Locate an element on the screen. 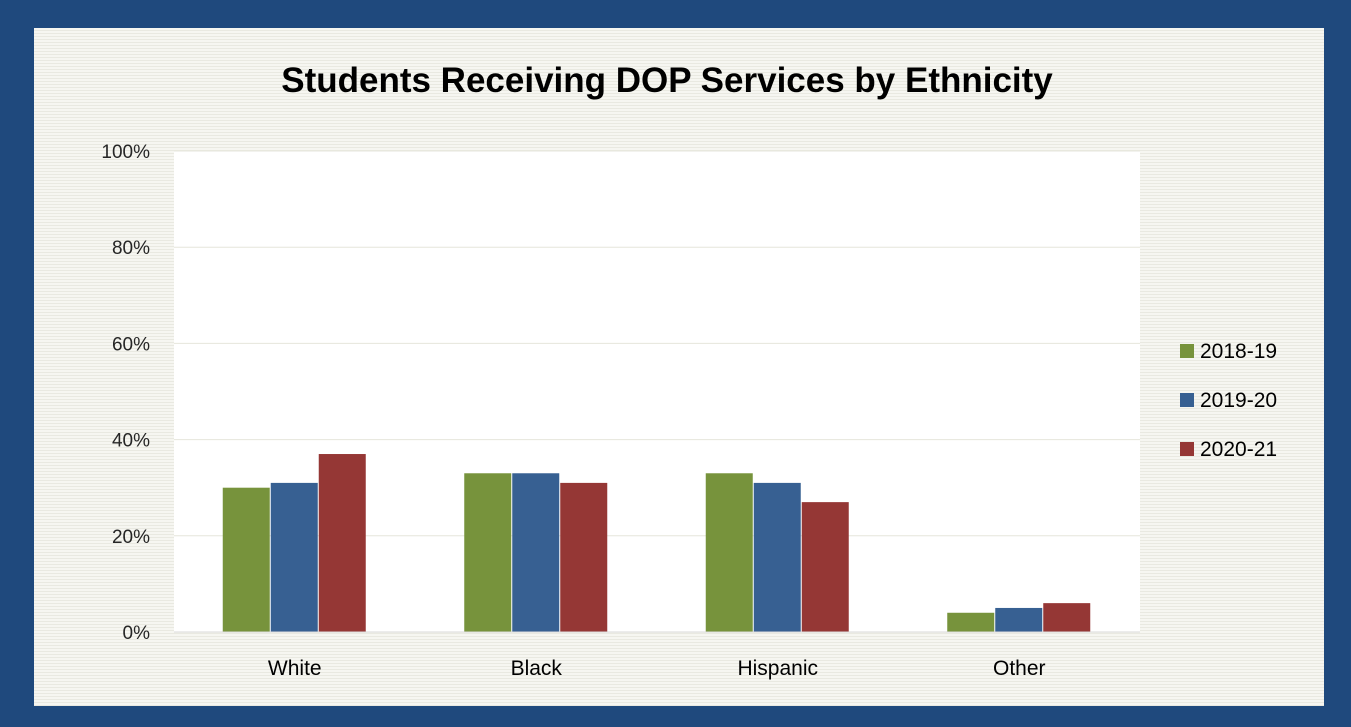 This screenshot has width=1351, height=727. bar-2019-20-hispanic is located at coordinates (777, 557).